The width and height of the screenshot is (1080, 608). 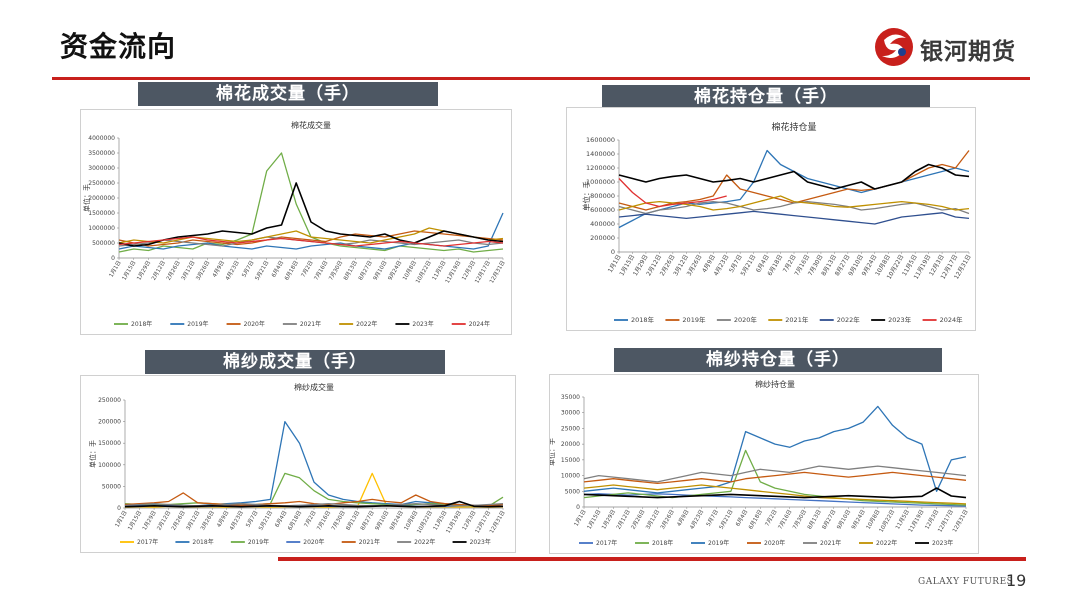 I want to click on y-tick-label: 250000, so click(x=109, y=400).